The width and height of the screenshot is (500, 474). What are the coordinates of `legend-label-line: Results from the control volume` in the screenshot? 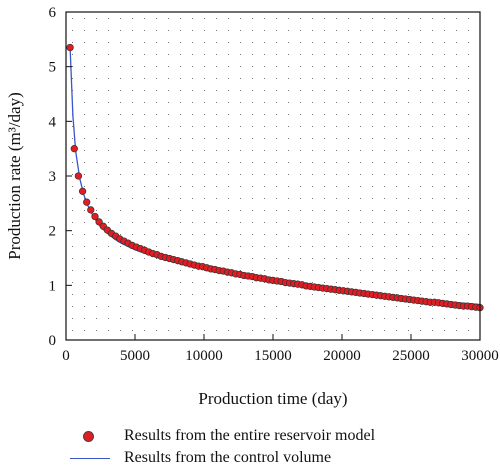 It's located at (228, 457).